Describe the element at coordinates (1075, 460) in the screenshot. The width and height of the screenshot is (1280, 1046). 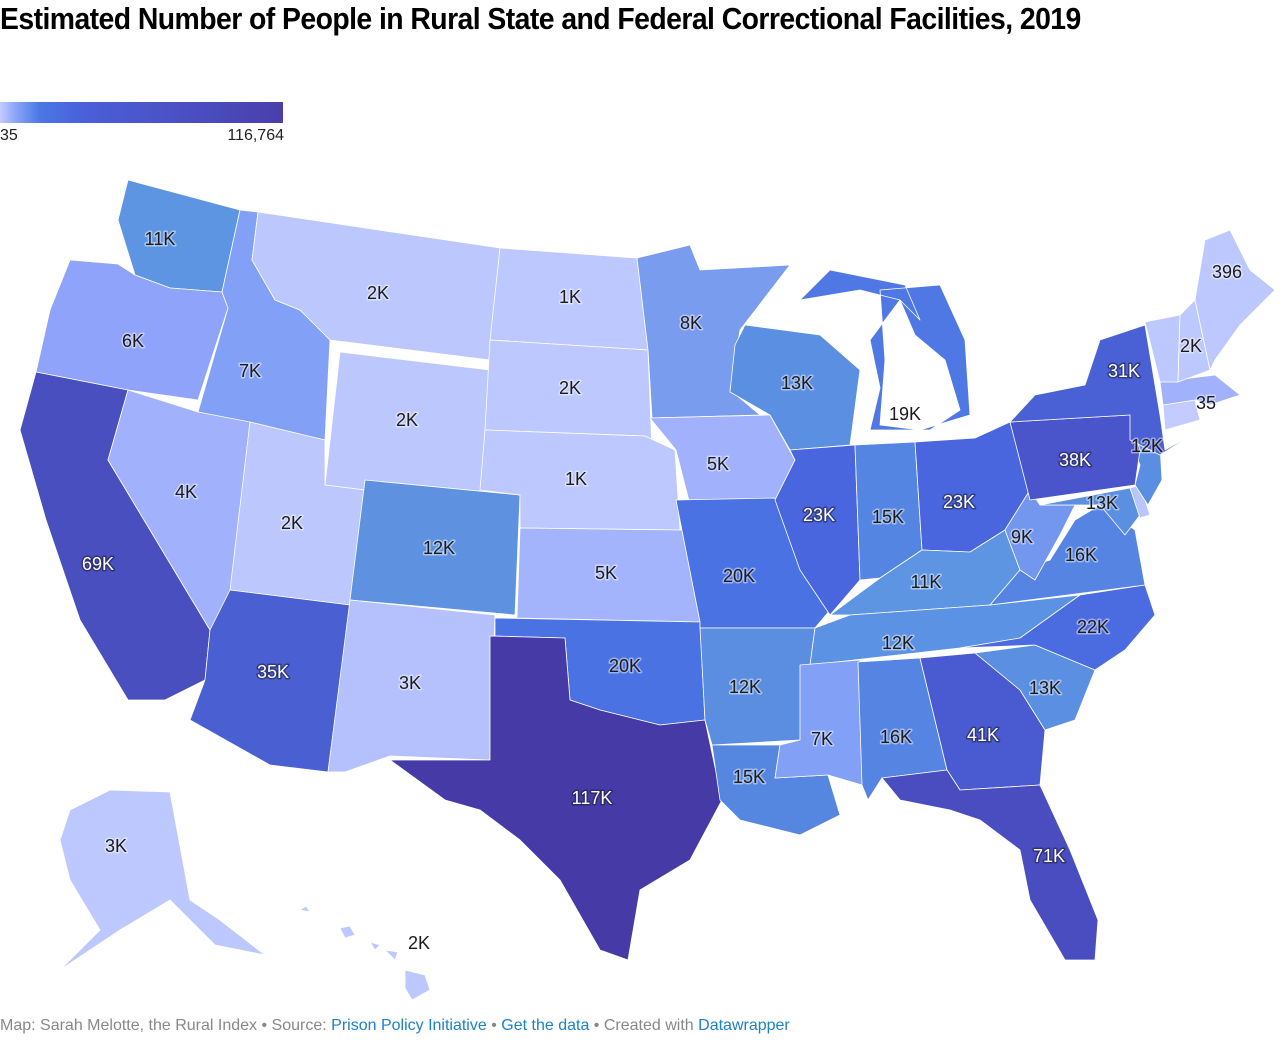
I see `state-value-label-PA: 38K` at that location.